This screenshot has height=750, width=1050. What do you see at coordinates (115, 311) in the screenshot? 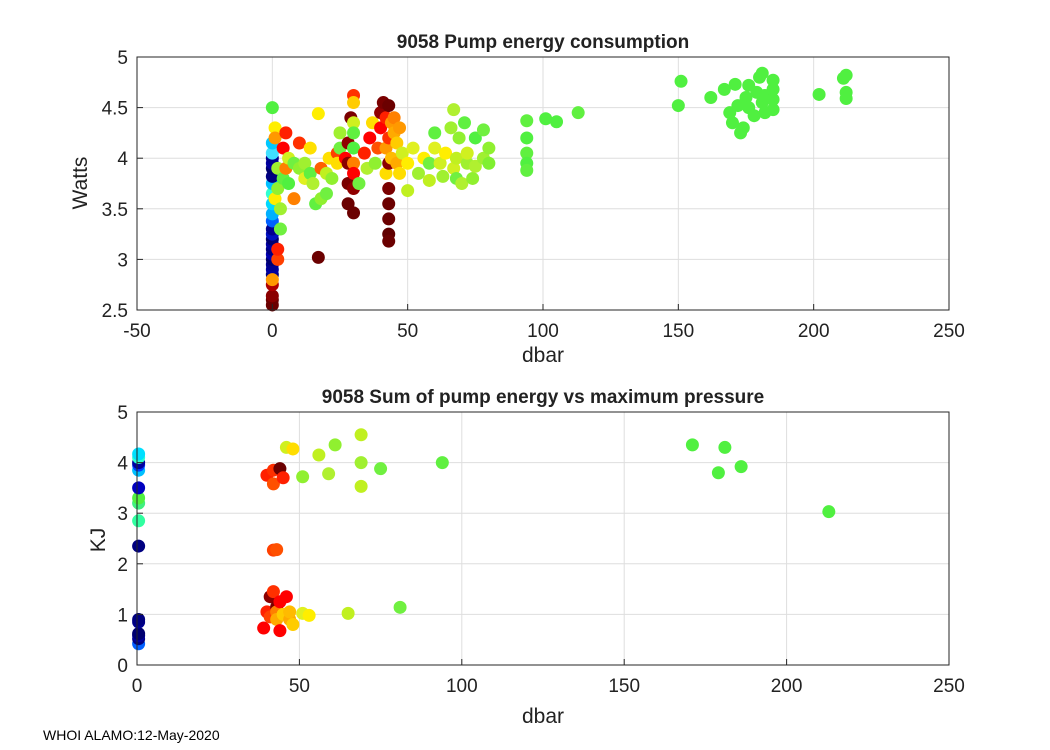
I see `y-tick-label: 2.5` at bounding box center [115, 311].